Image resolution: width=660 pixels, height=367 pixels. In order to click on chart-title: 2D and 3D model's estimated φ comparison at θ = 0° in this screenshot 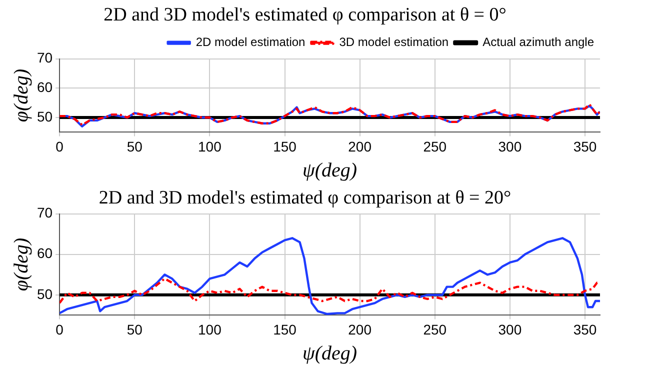, I will do `click(305, 15)`.